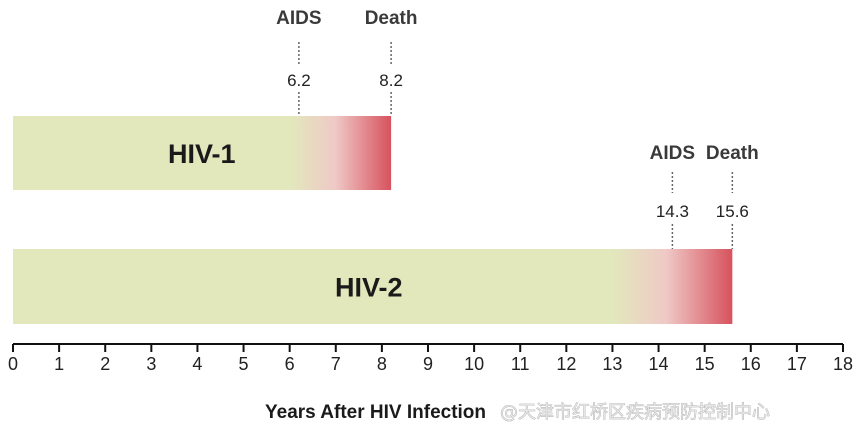 Image resolution: width=864 pixels, height=431 pixels. Describe the element at coordinates (382, 364) in the screenshot. I see `x-tick-label-8: 8` at that location.